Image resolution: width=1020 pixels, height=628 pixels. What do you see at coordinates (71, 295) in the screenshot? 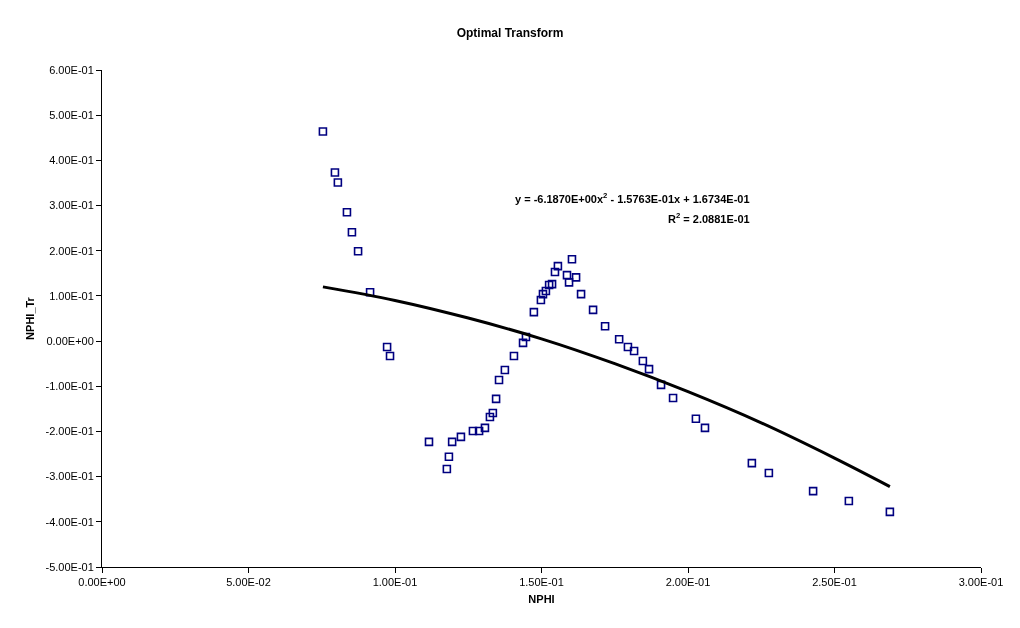
I see `y-tick-label: 1.00E-01` at bounding box center [71, 295].